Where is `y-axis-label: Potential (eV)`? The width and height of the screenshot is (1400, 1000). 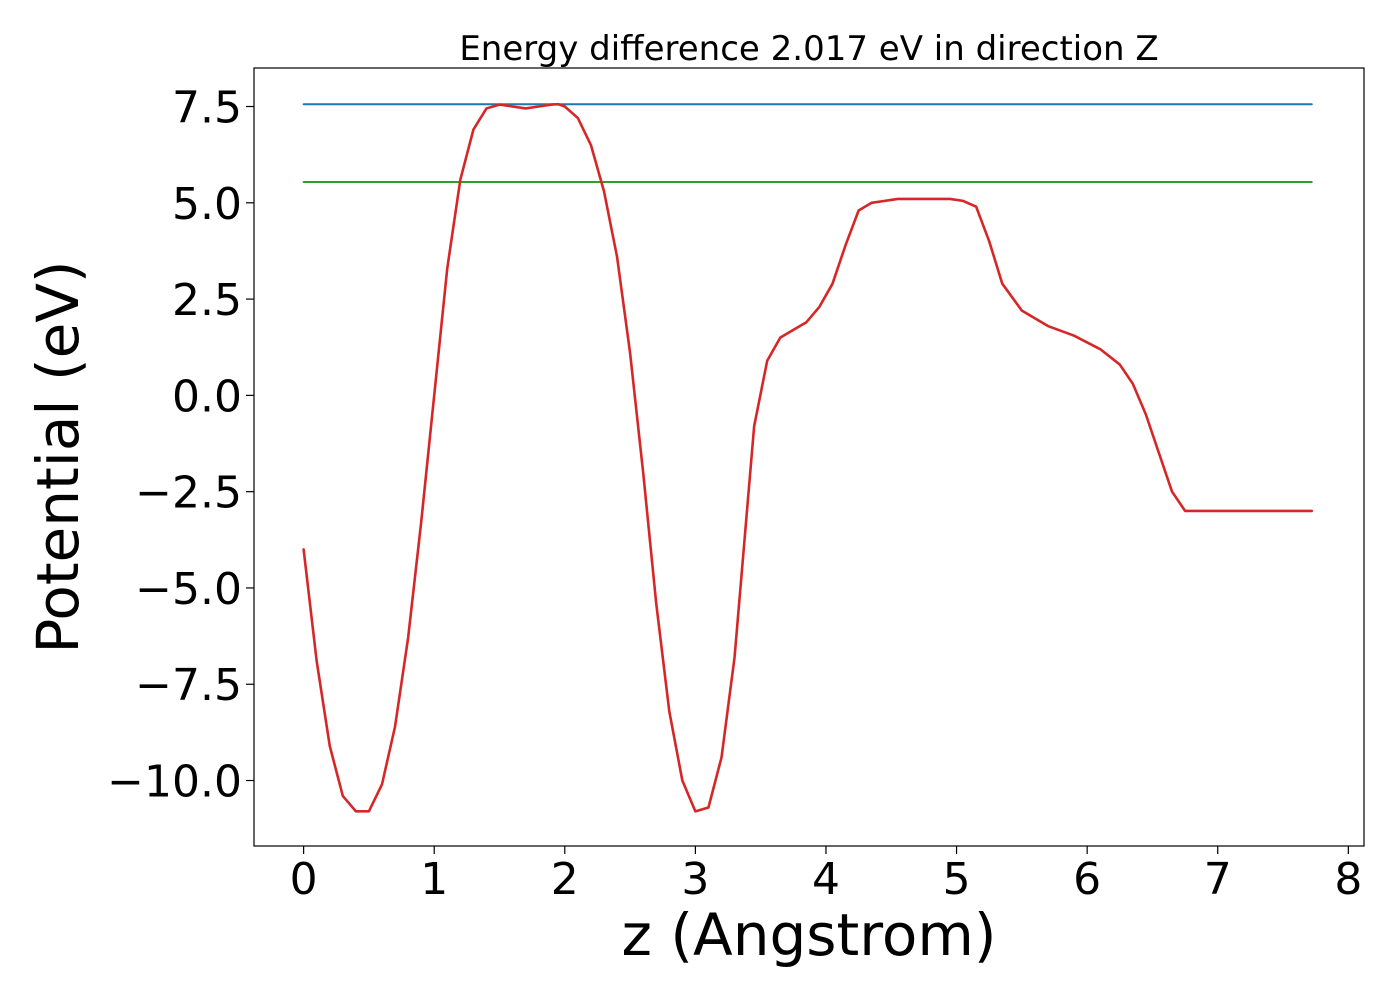 y-axis-label: Potential (eV) is located at coordinates (58, 456).